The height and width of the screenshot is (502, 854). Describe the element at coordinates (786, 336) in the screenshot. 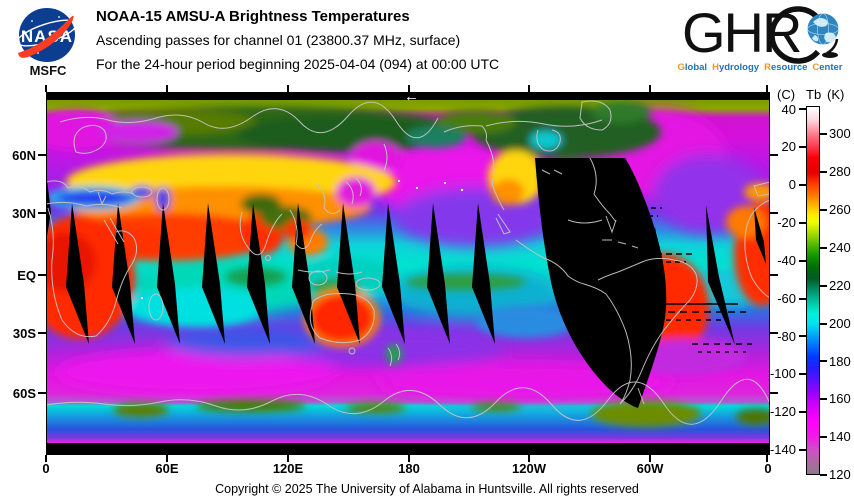

I see `cbar-c-m80: -80` at that location.